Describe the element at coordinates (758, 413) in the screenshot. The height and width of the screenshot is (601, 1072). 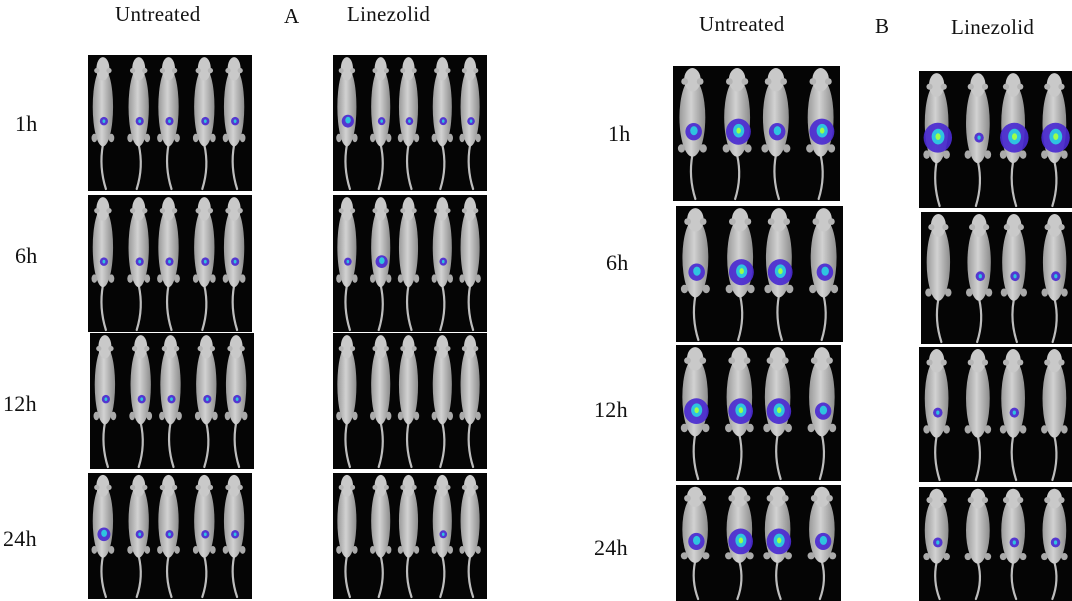
I see `panel-b-untreated-12h-image` at that location.